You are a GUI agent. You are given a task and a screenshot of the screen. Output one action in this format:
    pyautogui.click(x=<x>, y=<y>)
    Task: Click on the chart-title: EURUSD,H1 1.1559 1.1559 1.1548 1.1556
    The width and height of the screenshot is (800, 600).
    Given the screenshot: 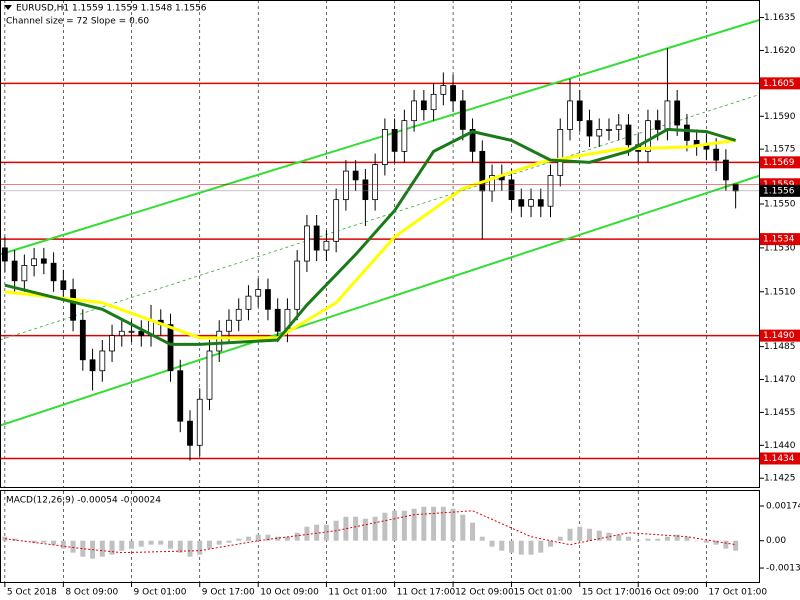 What is the action you would take?
    pyautogui.click(x=111, y=9)
    